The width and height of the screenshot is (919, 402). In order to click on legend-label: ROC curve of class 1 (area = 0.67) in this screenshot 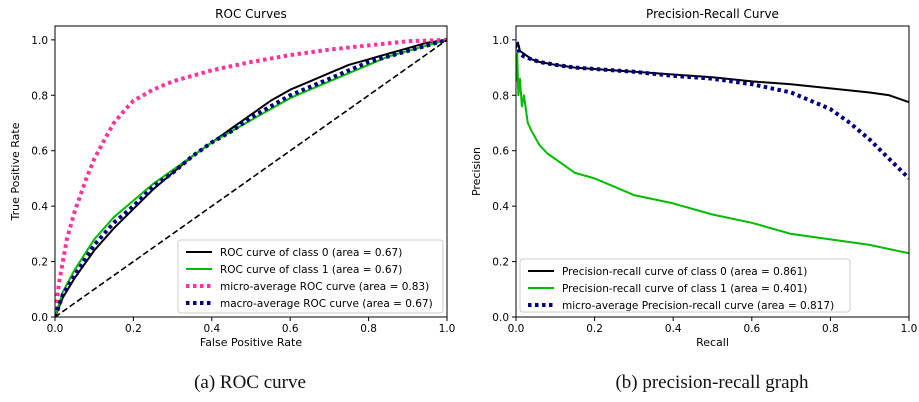, I will do `click(311, 270)`.